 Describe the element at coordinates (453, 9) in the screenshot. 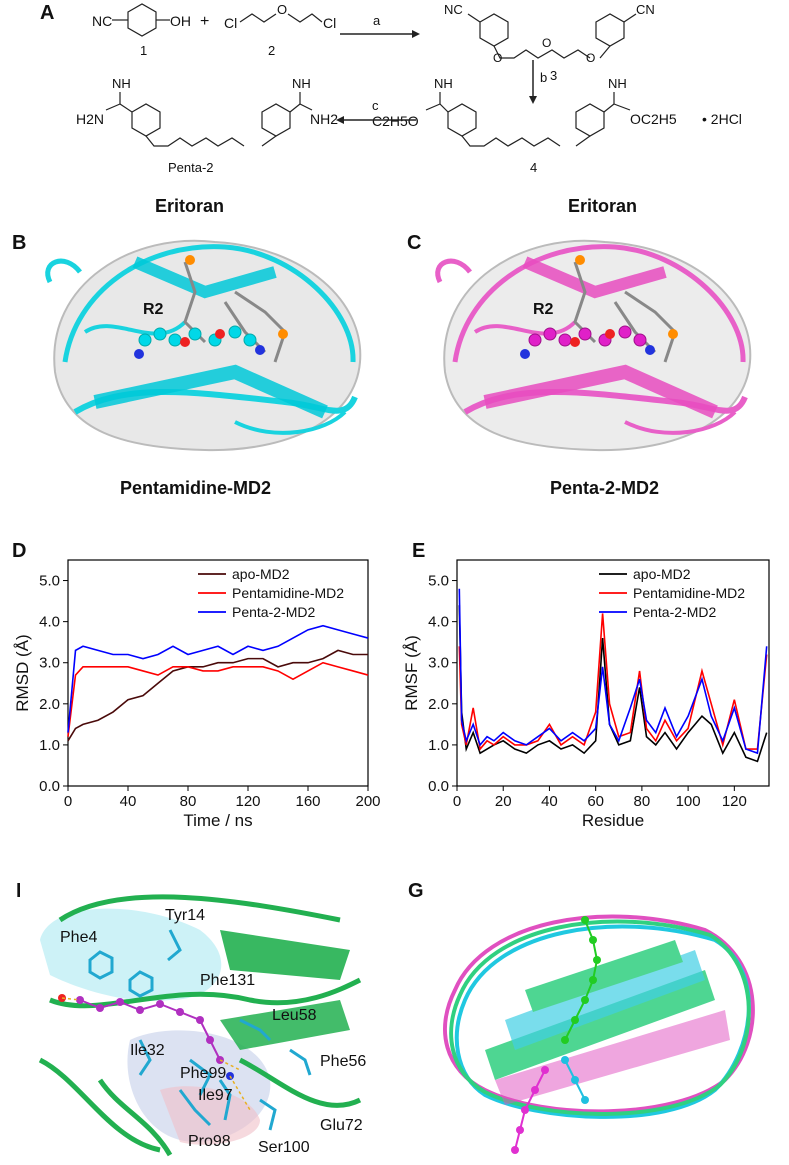

I see `compound-3-nc: NC` at that location.